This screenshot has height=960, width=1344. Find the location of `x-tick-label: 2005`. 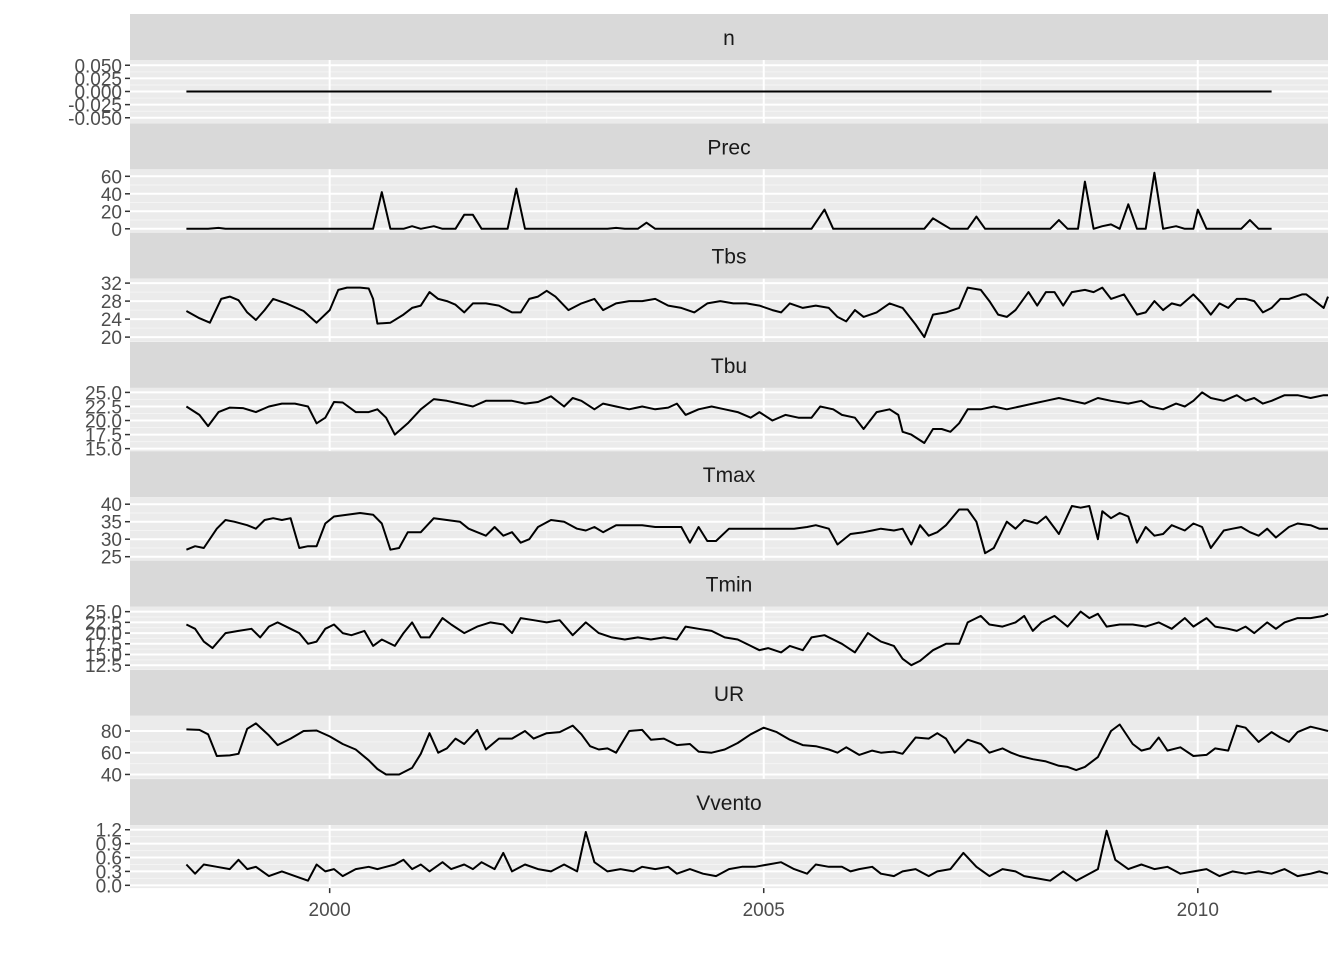

x-tick-label: 2005 is located at coordinates (764, 910).